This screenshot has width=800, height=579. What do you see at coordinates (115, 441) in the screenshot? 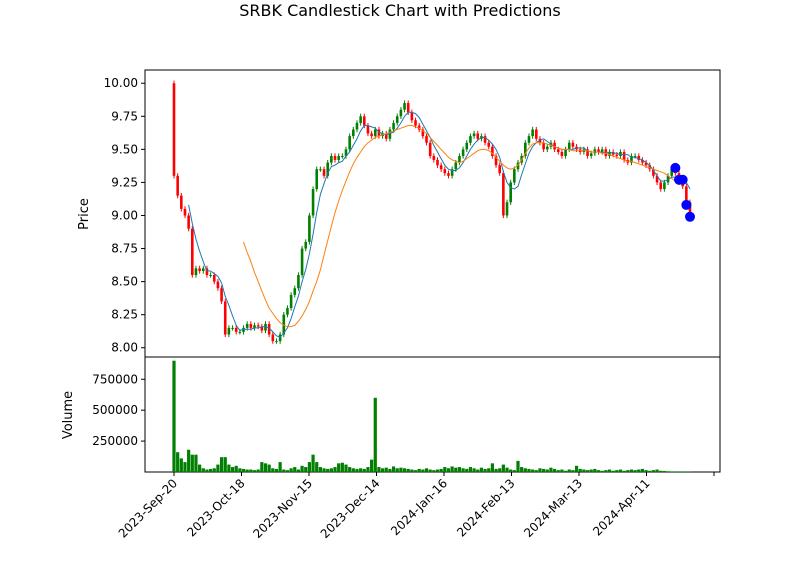
I see `volume-y-tick-label: 250000` at bounding box center [115, 441].